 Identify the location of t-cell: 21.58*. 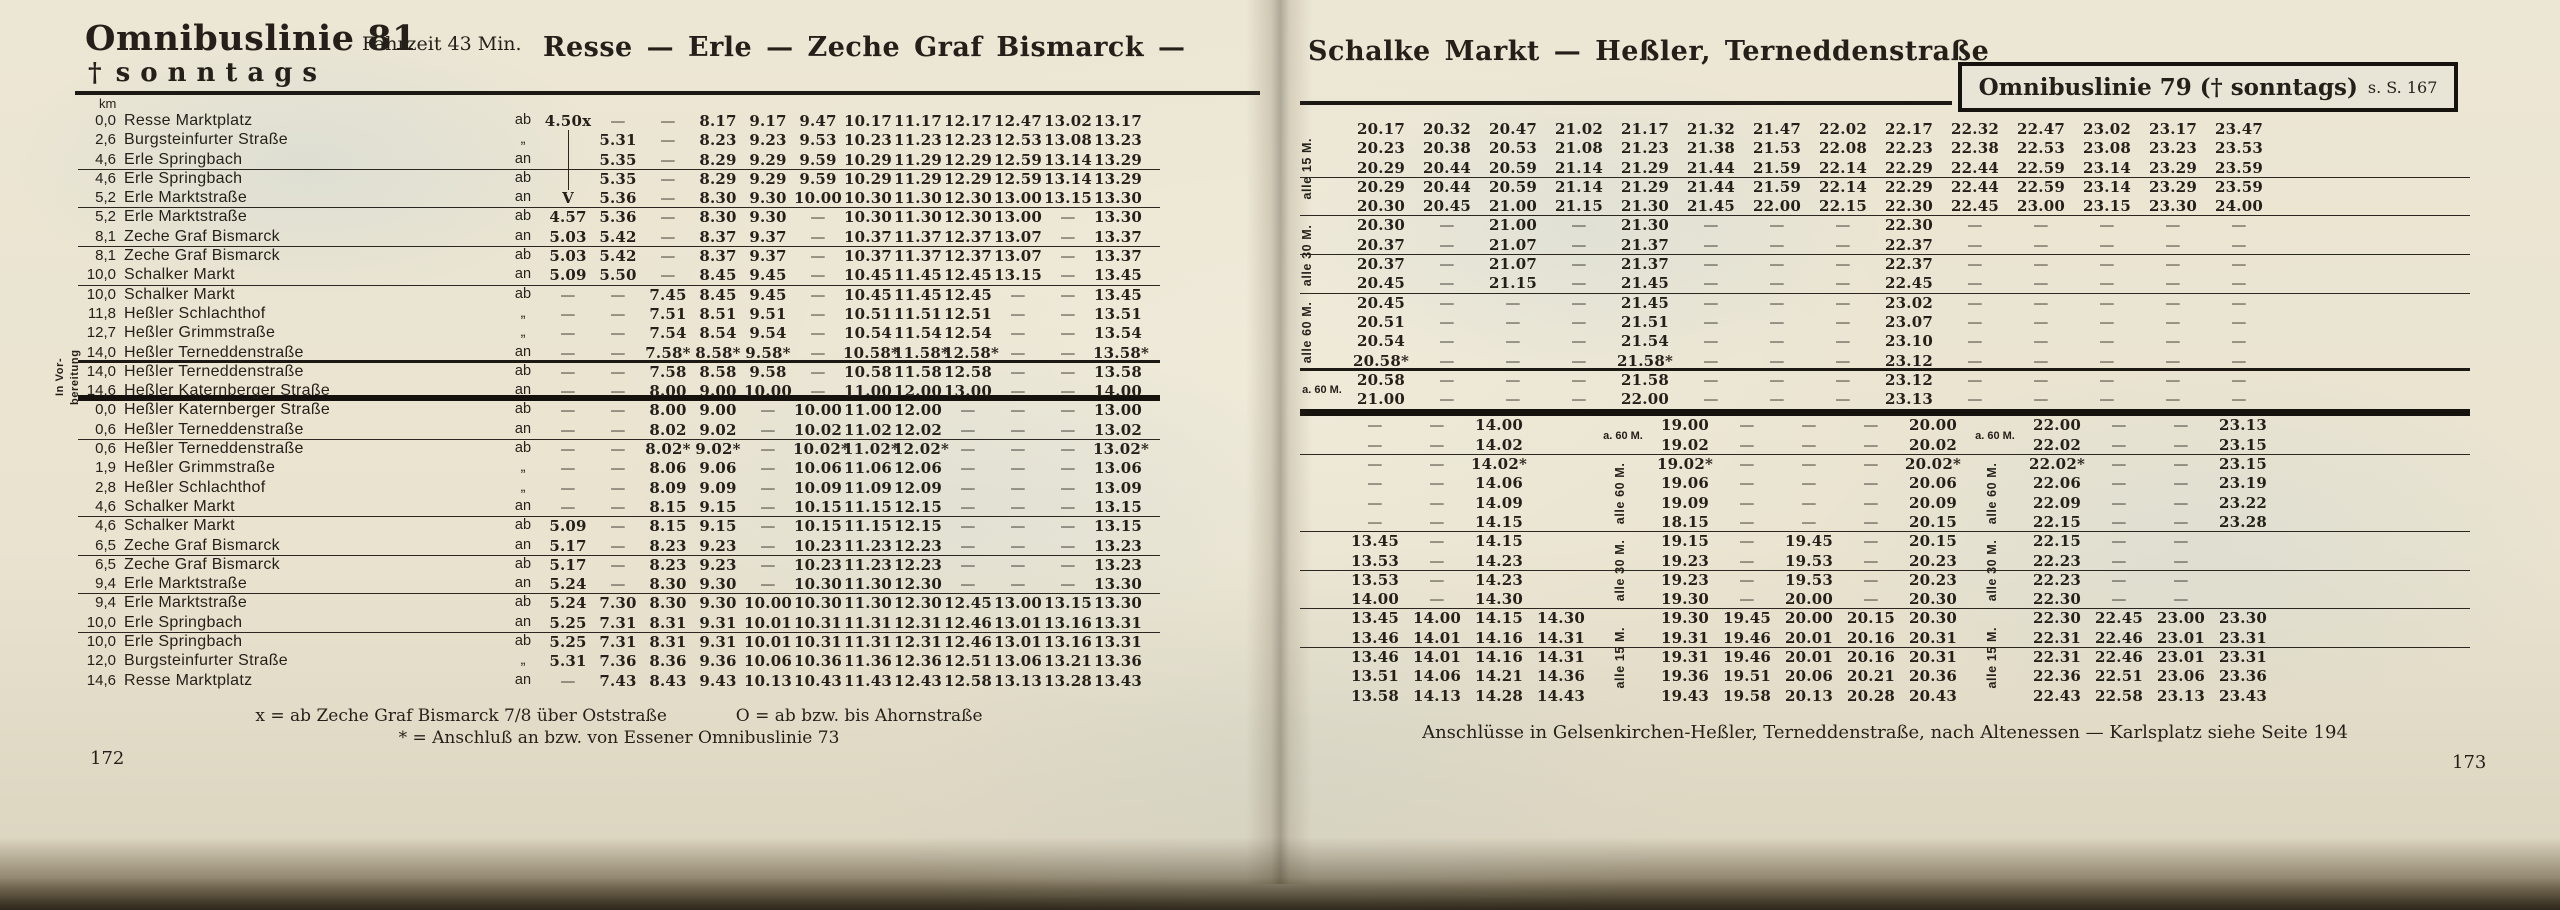
(1644, 360).